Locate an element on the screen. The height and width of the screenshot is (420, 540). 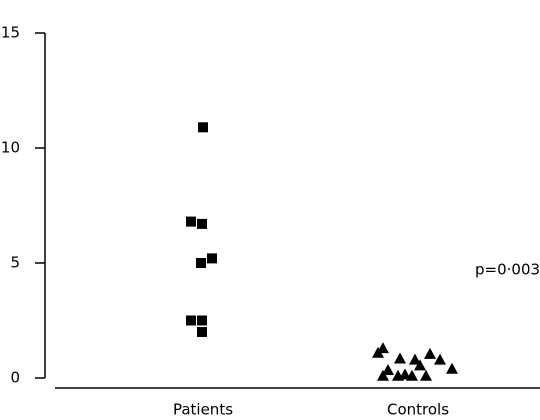
y-tick-label: 5 is located at coordinates (15, 263).